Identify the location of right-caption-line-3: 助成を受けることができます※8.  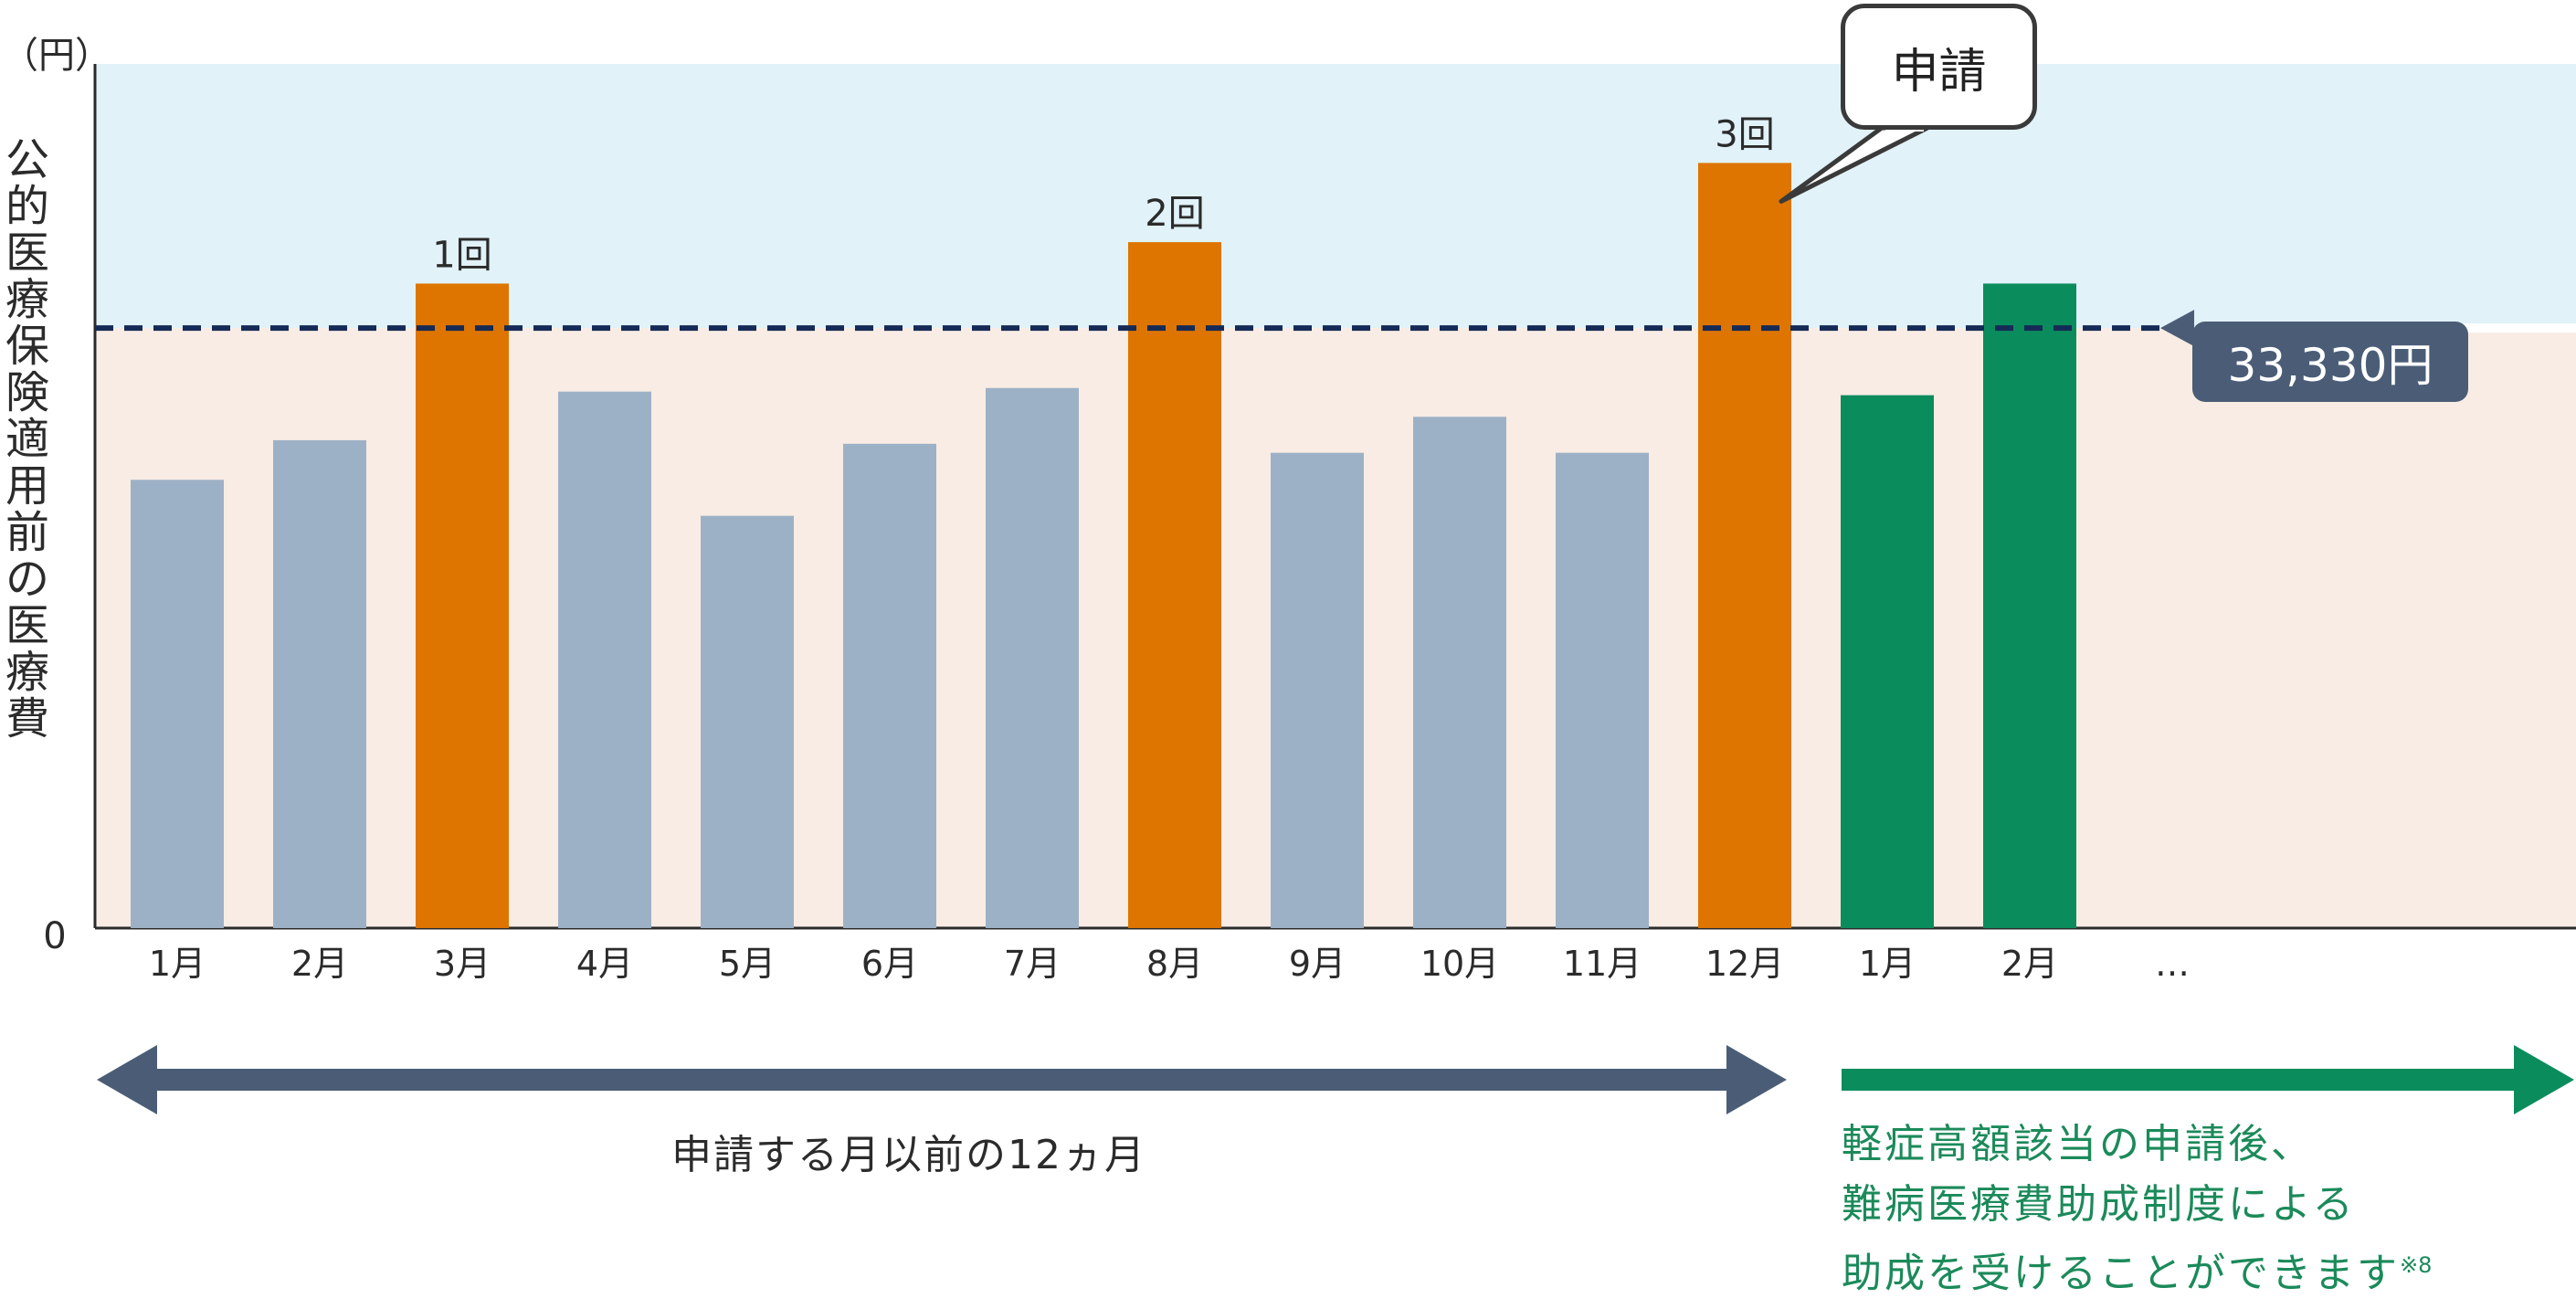
(2198, 1269).